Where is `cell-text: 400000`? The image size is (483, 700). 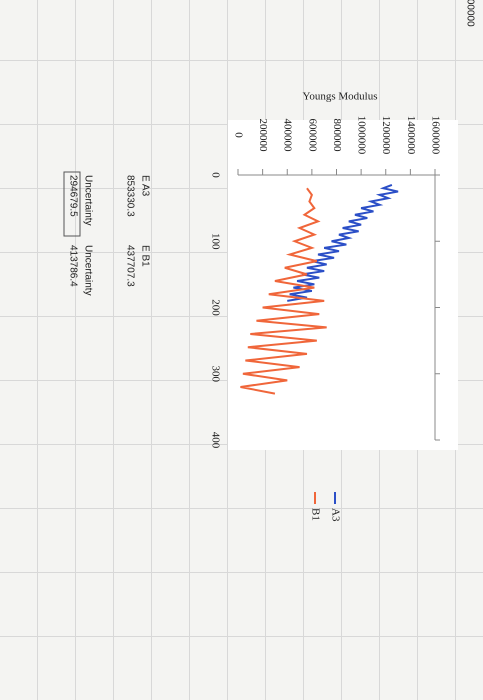 cell-text: 400000 is located at coordinates (469, 13).